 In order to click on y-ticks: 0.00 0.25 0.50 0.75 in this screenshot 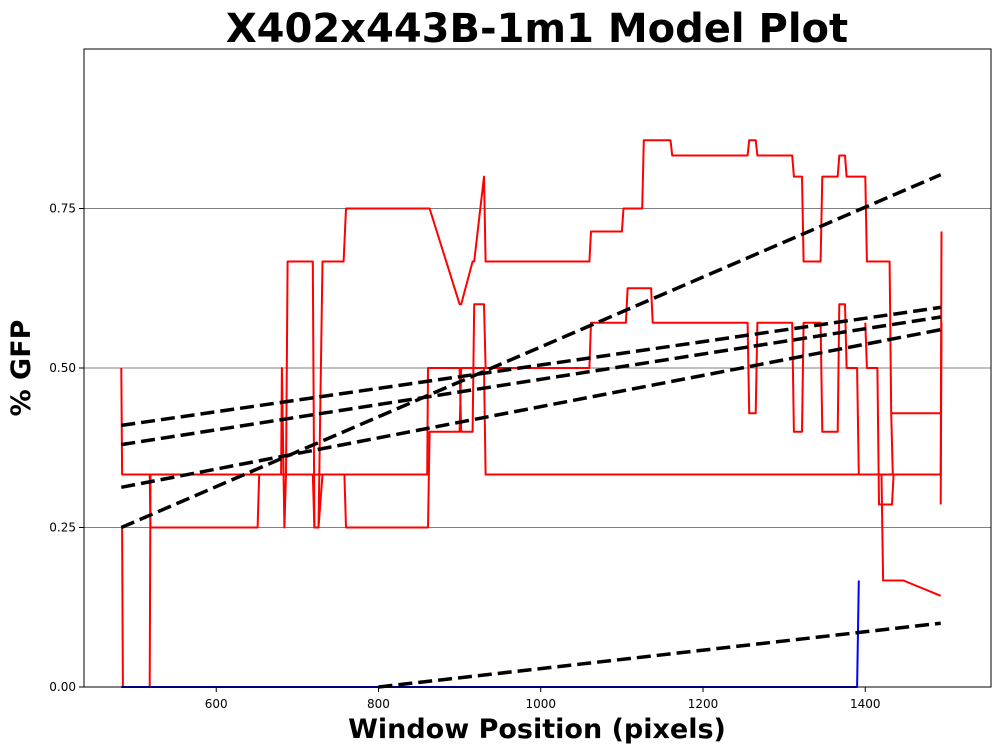, I will do `click(66, 448)`.